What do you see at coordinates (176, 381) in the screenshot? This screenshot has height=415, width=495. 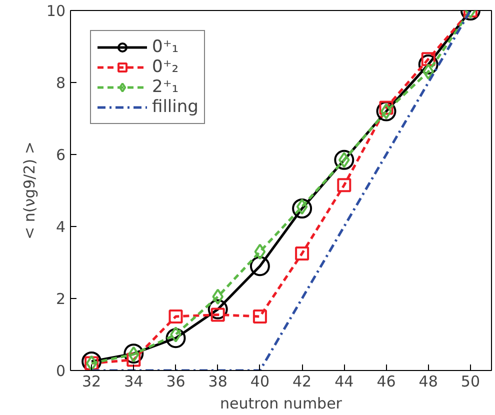 I see `x-tick-label: 36` at bounding box center [176, 381].